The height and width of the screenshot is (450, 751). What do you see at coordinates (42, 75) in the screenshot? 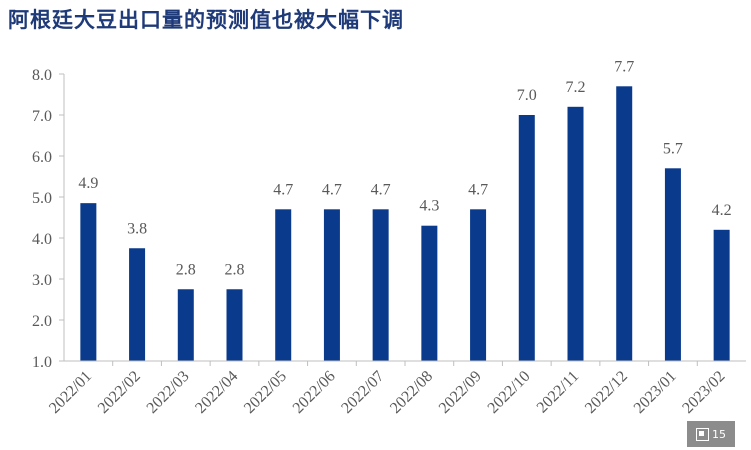
I see `y-tick-label: 8.0` at bounding box center [42, 75].